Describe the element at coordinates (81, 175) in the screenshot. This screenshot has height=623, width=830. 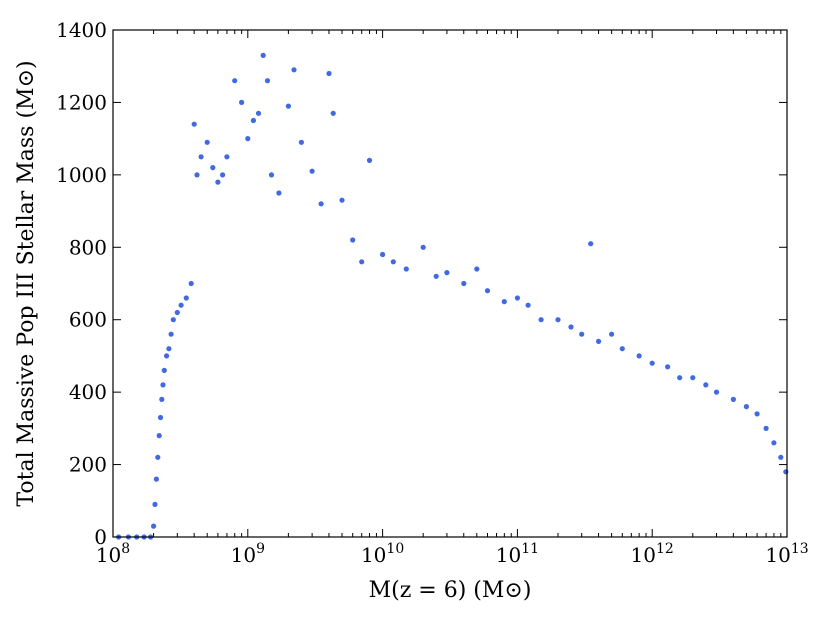
I see `y-tick-label: 1000` at that location.